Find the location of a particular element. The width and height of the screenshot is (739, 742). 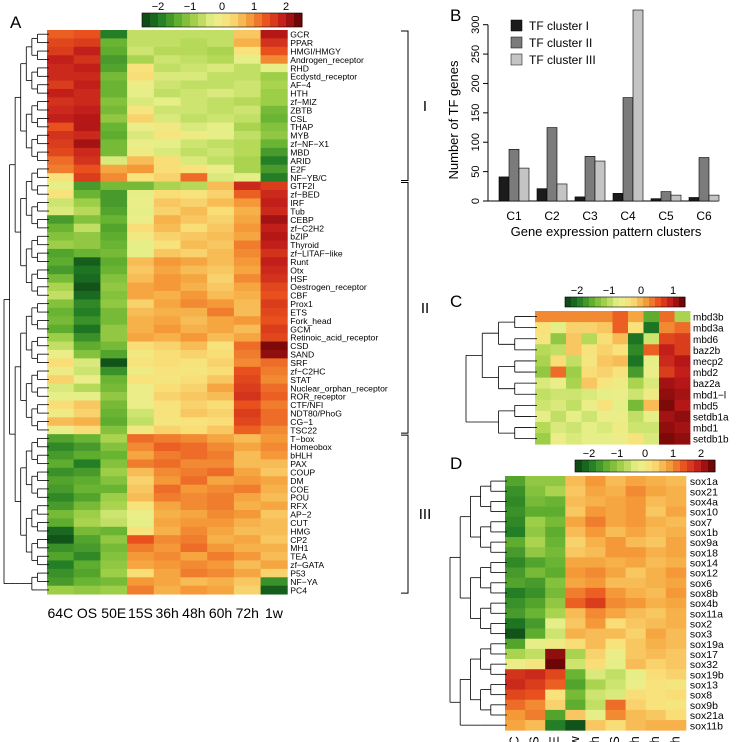

heatmap-a-row-label: E2F is located at coordinates (298, 169).